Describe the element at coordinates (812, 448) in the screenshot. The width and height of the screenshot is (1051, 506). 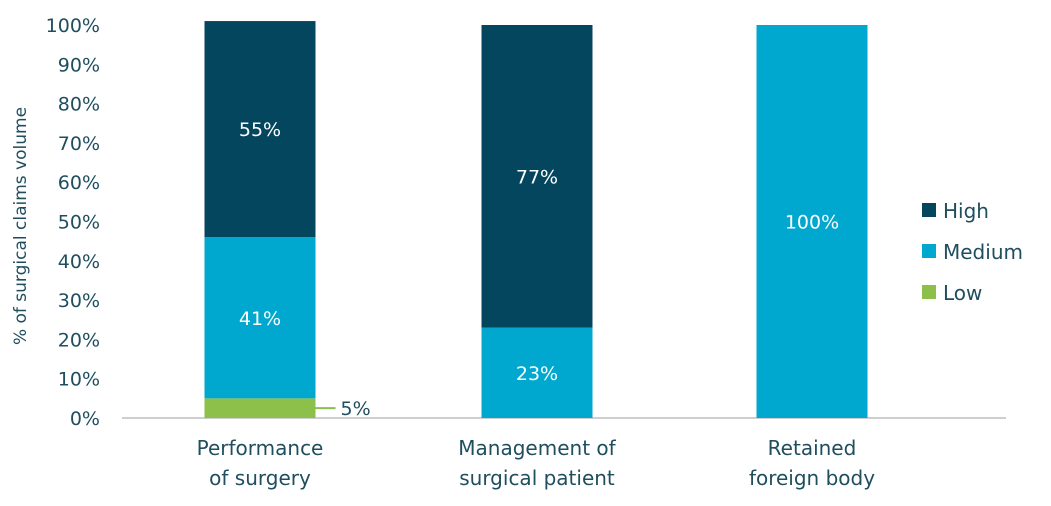
I see `category-label: Retained` at that location.